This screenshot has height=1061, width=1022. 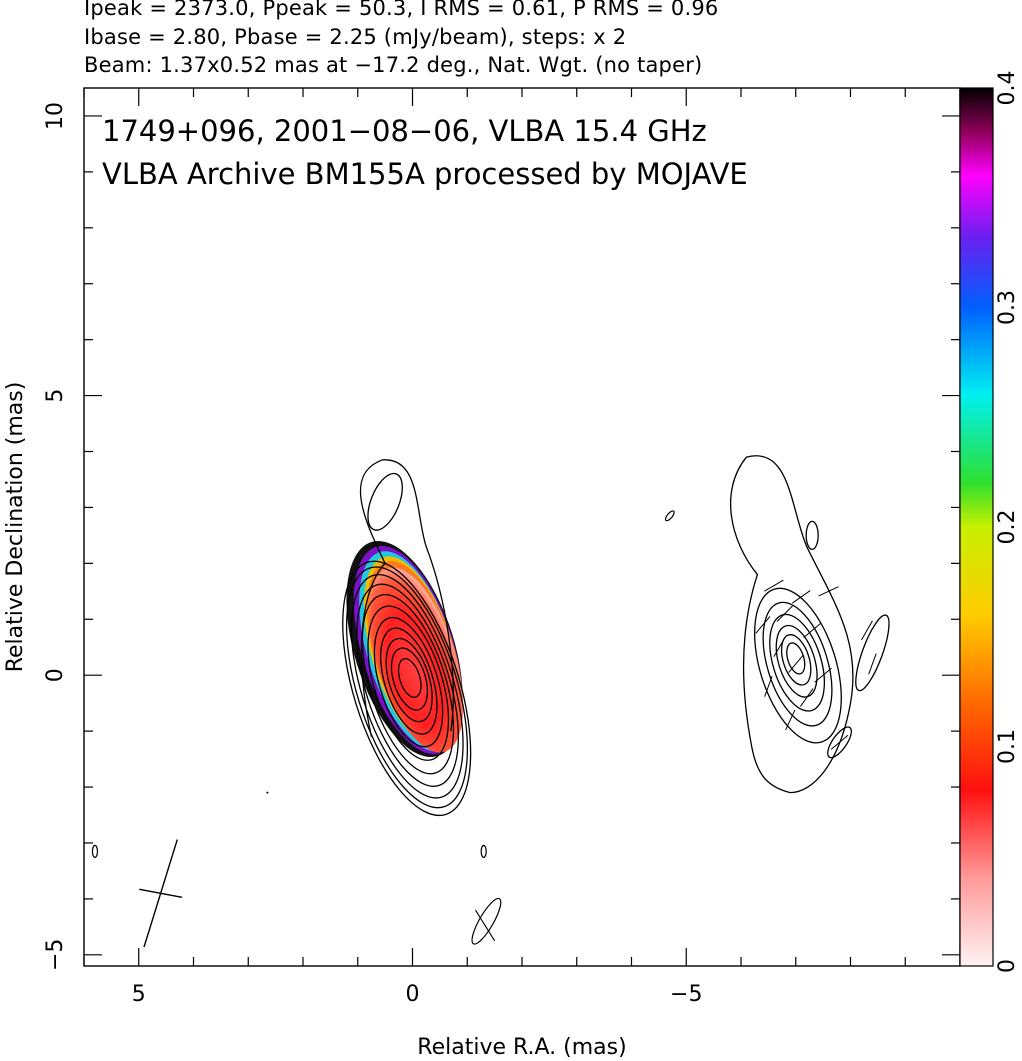 I want to click on y-tick-label: 5, so click(x=55, y=396).